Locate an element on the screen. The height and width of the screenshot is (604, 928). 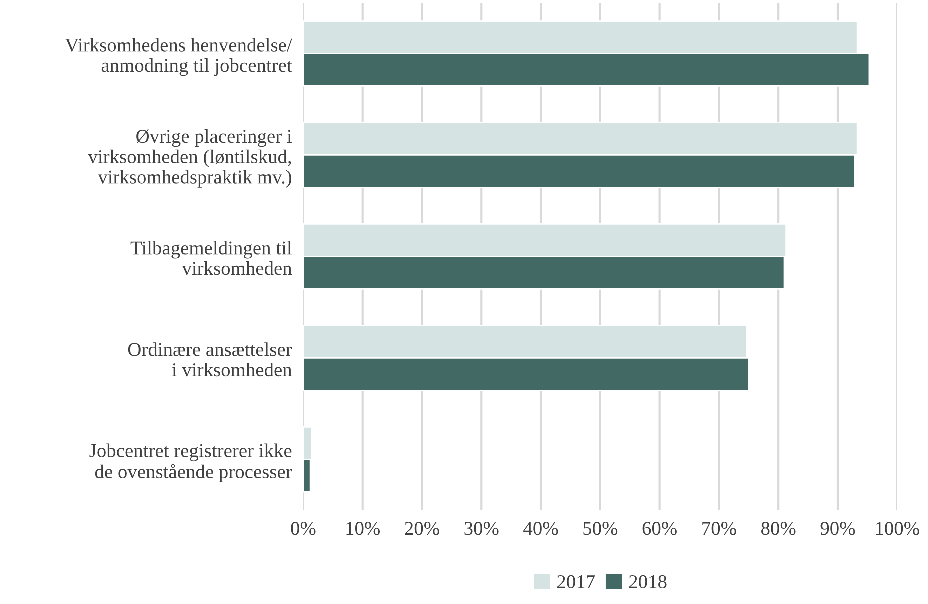
legend-label: 2017 is located at coordinates (576, 582).